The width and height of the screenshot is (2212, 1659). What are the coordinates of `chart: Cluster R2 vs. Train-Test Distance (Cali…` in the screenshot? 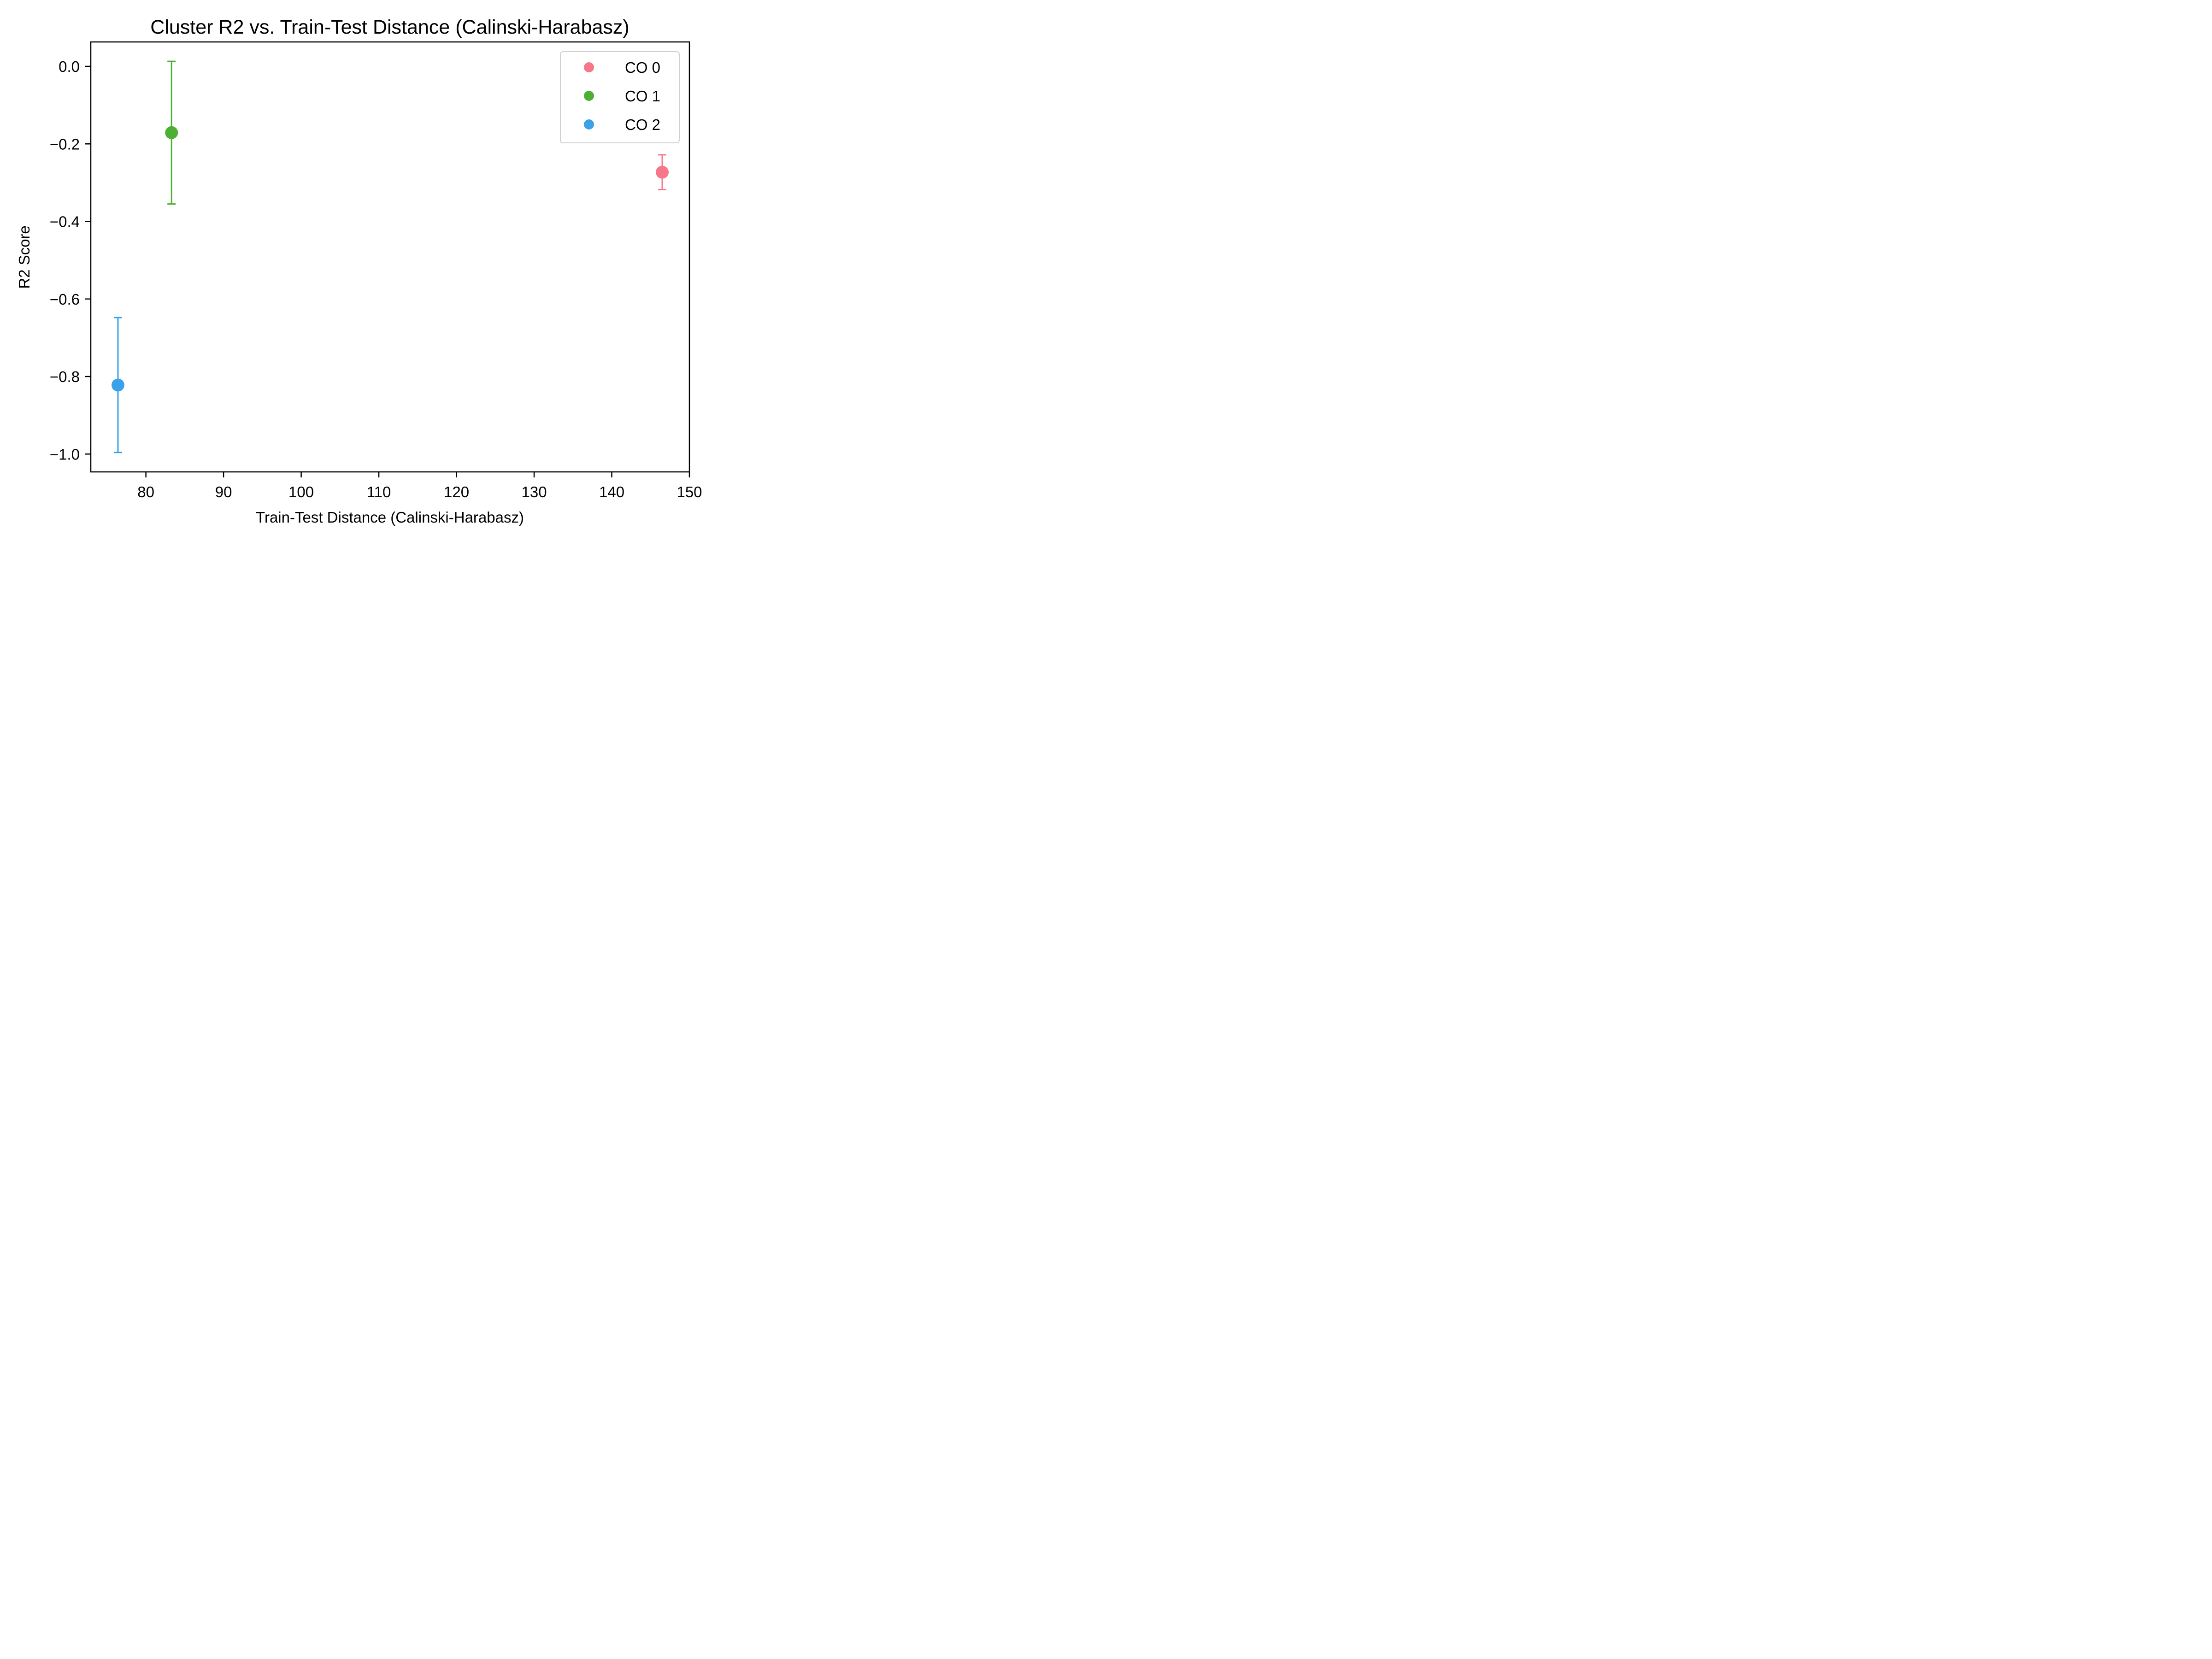 It's located at (357, 267).